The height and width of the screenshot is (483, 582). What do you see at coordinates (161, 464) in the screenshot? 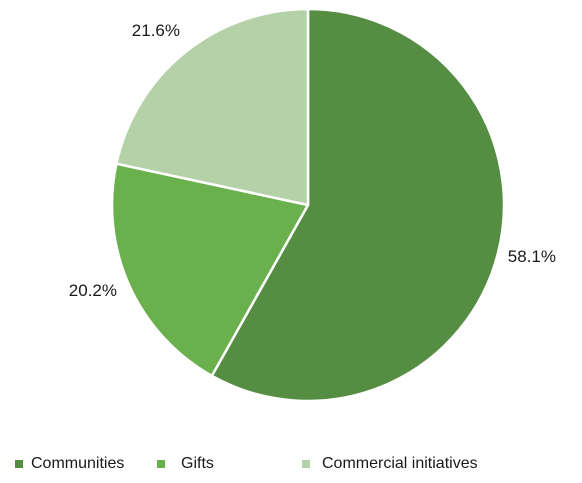
I see `legend-swatch-gifts` at bounding box center [161, 464].